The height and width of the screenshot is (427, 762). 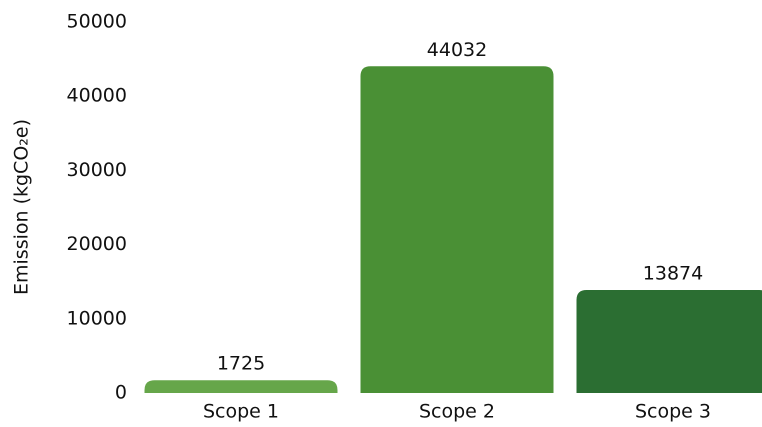 What do you see at coordinates (97, 96) in the screenshot?
I see `y-tick-label: 40000` at bounding box center [97, 96].